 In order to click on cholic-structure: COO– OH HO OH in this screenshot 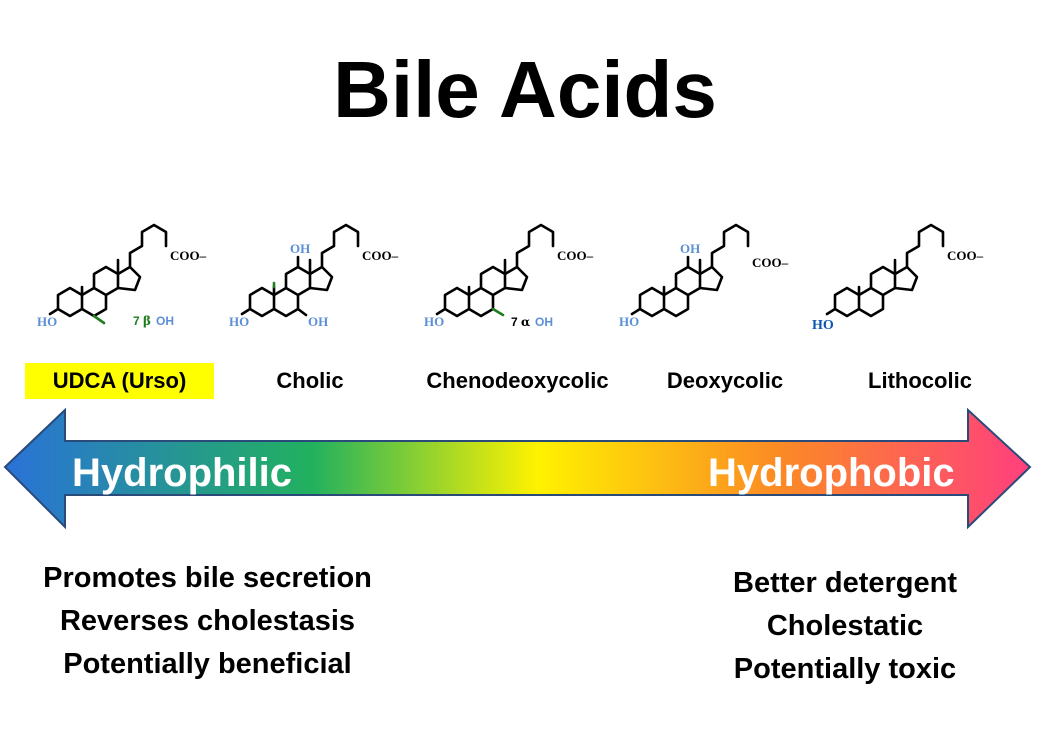, I will do `click(310, 275)`.